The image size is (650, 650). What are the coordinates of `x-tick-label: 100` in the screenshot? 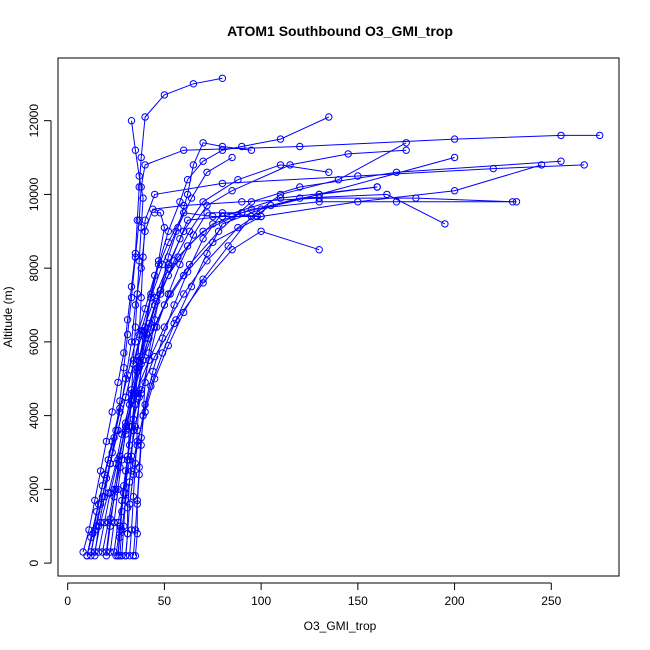 It's located at (261, 601).